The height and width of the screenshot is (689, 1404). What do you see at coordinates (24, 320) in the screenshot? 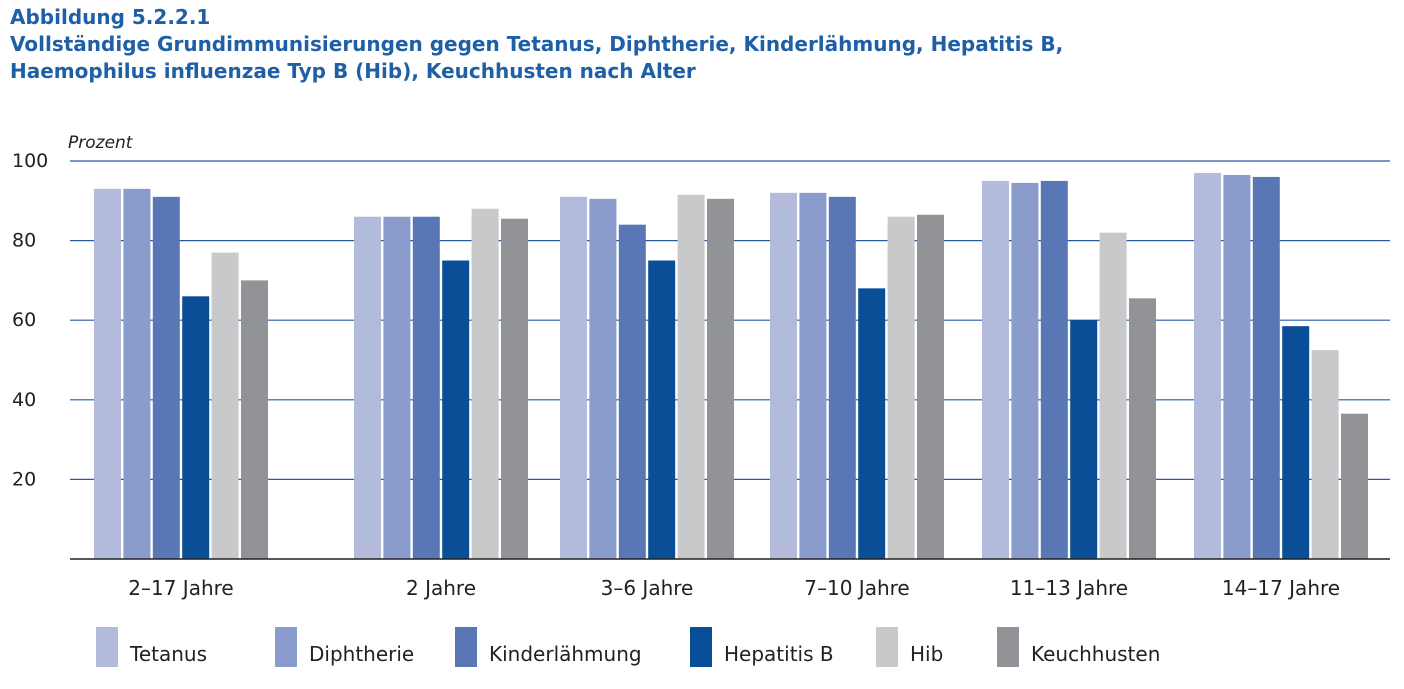
I see `y-tick-label: 60` at bounding box center [24, 320].